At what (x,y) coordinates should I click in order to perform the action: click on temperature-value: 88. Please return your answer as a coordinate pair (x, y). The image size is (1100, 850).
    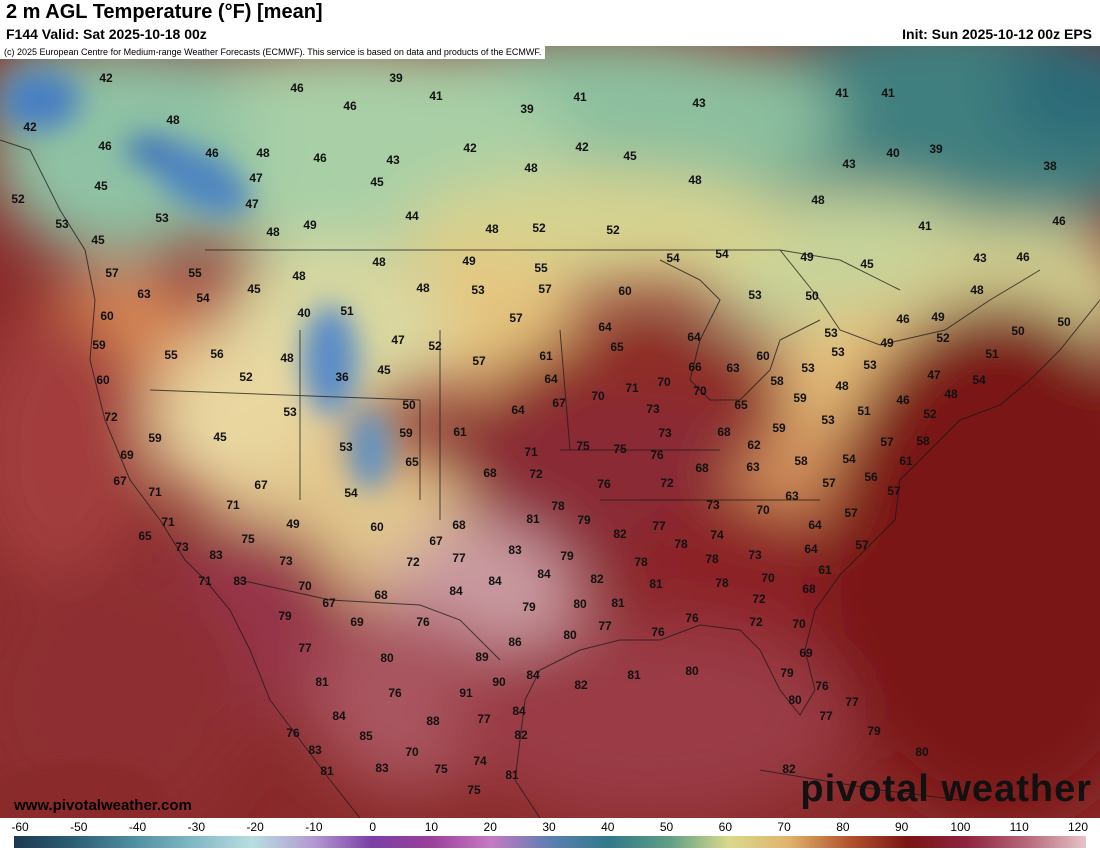
    Looking at the image, I should click on (433, 721).